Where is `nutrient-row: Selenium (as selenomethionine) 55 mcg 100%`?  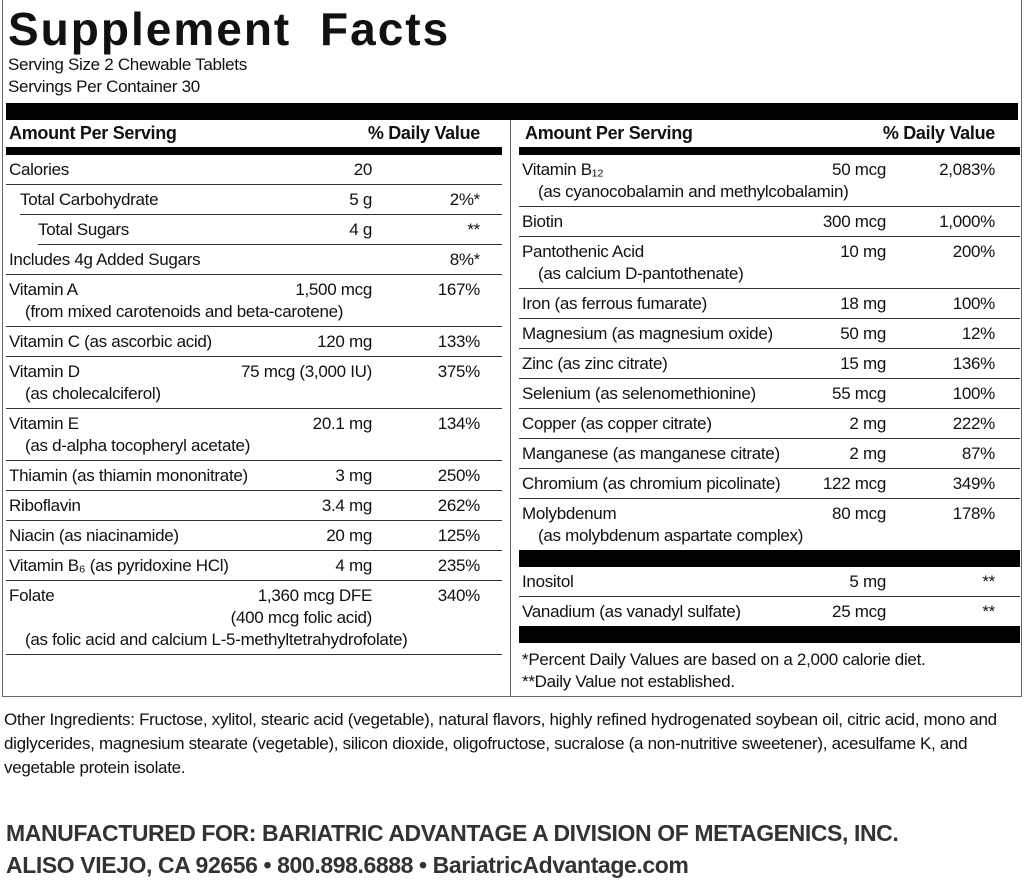 nutrient-row: Selenium (as selenomethionine) 55 mcg 100% is located at coordinates (769, 394).